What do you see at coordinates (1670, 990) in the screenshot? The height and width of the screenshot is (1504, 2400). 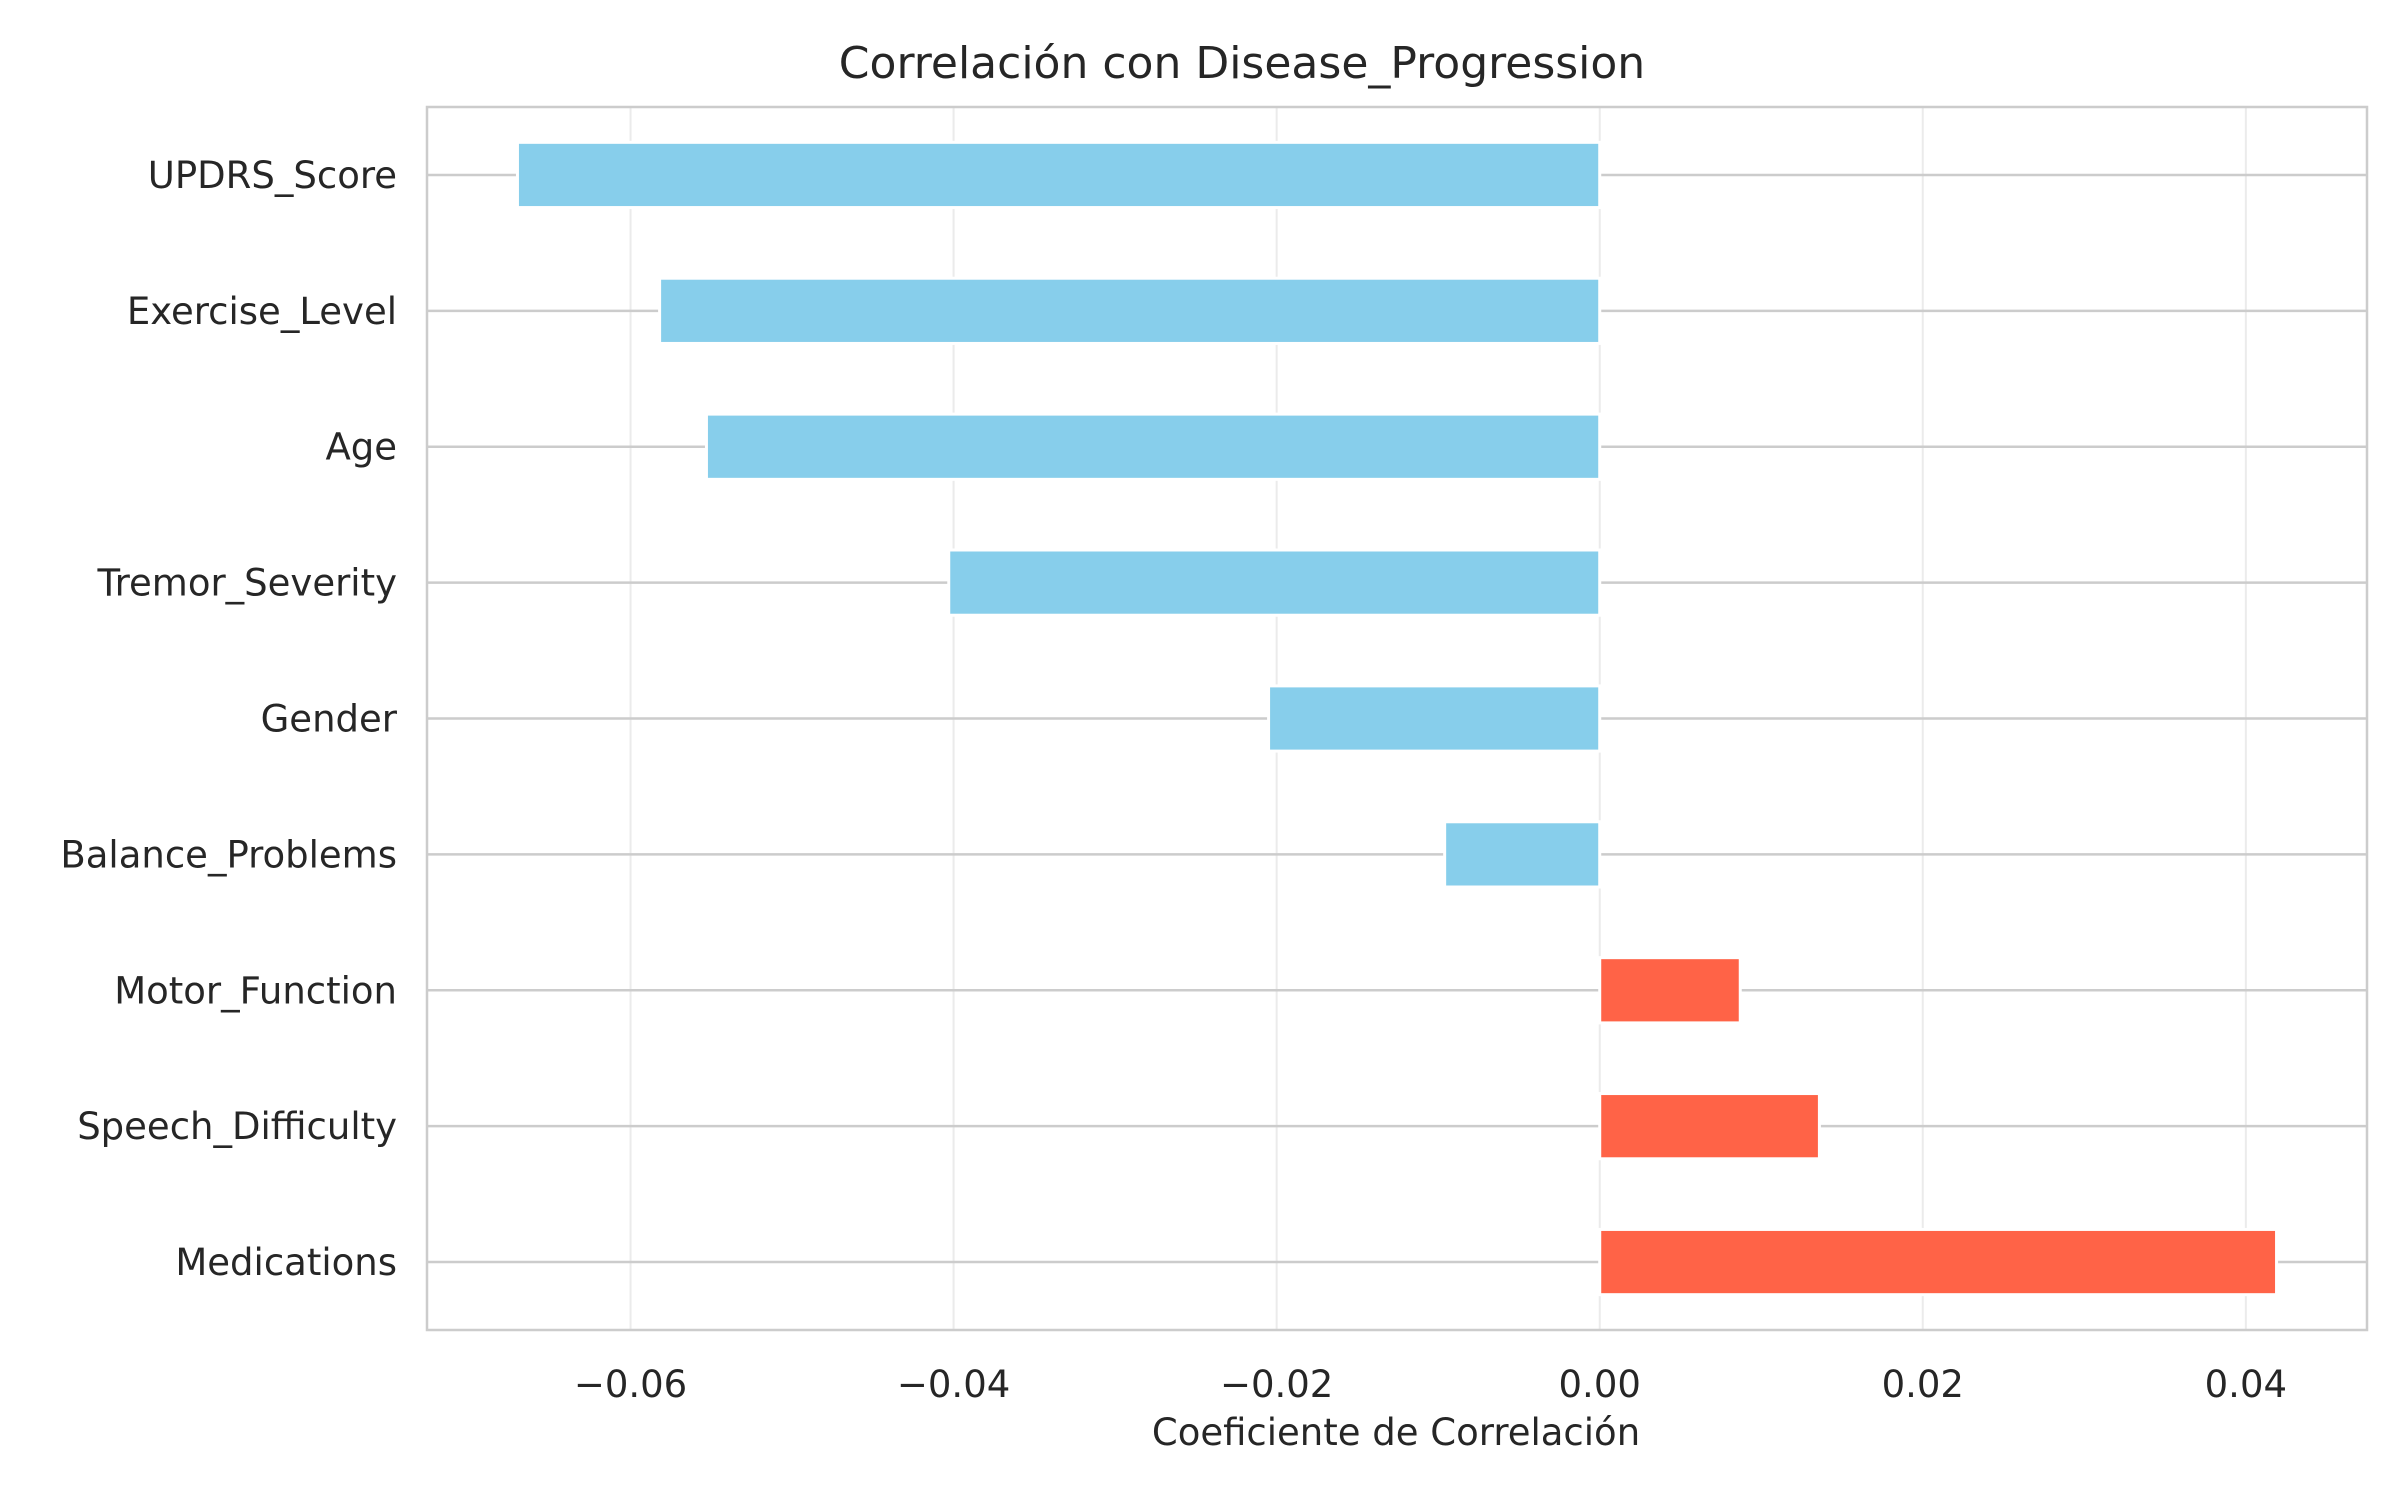 I see `bar-motor-function` at bounding box center [1670, 990].